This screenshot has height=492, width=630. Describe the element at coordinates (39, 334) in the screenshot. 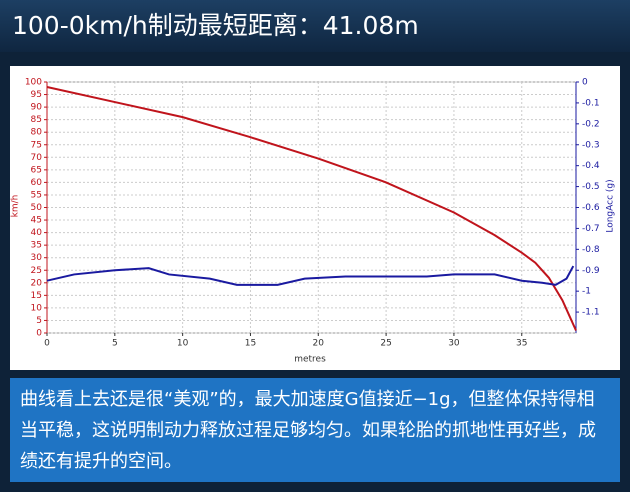

I see `y-tick-label: 0` at that location.